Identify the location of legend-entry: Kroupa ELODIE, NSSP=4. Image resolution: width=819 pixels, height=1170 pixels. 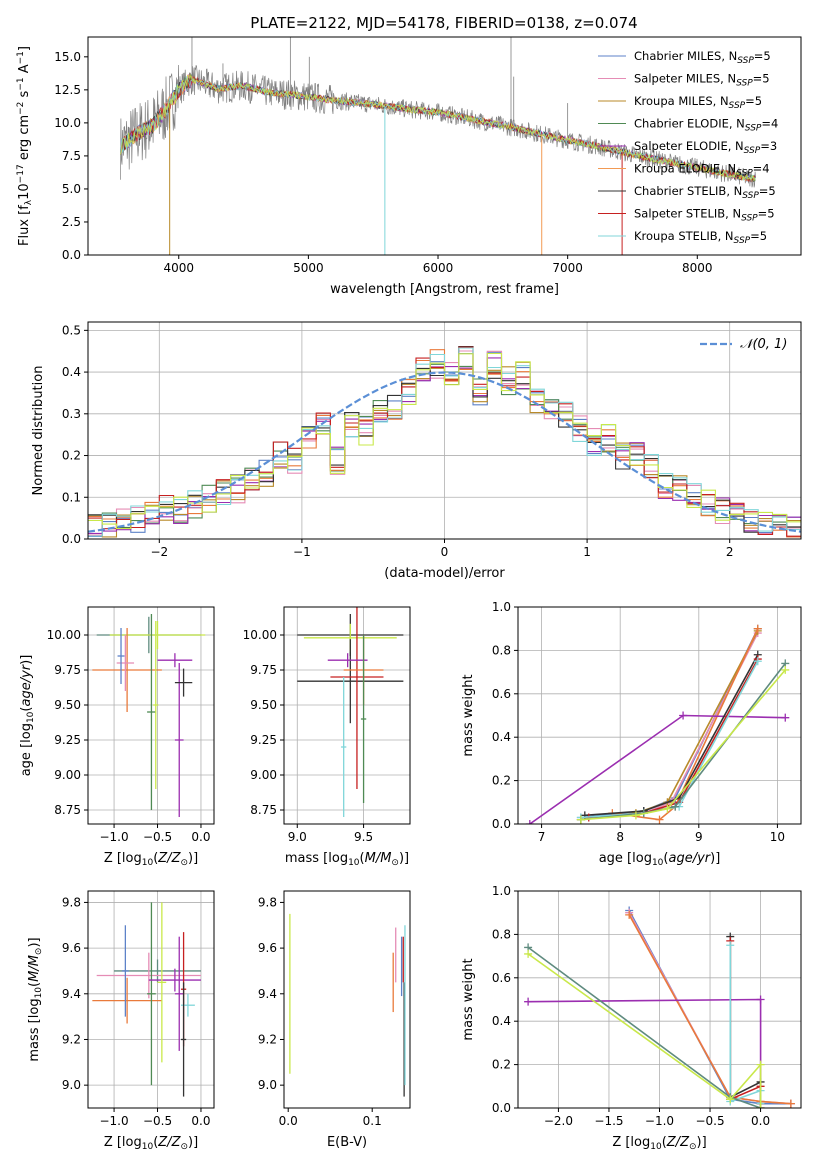
(702, 170).